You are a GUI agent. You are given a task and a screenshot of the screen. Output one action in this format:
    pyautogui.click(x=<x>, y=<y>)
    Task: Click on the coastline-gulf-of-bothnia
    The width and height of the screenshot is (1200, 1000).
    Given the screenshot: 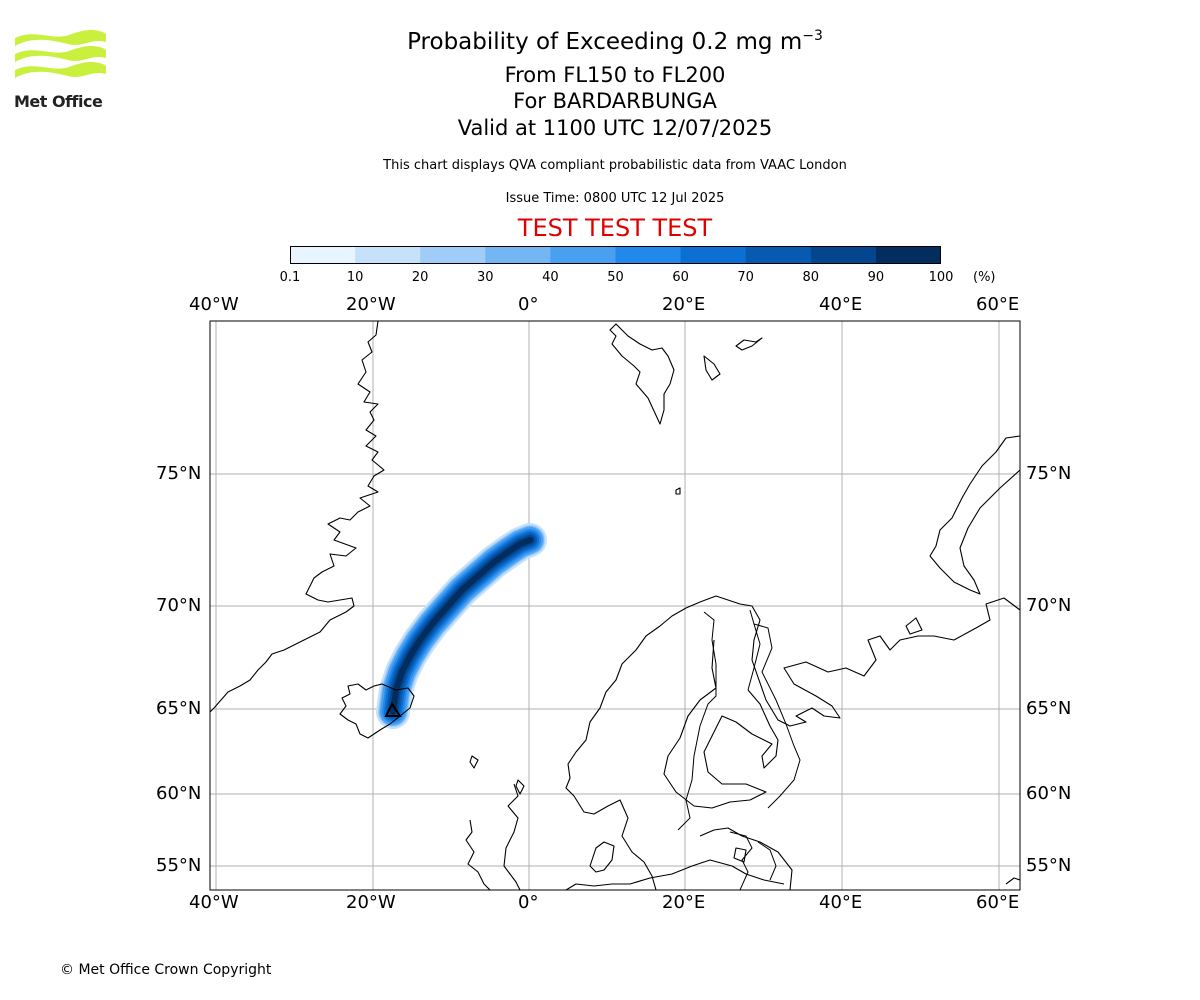 What is the action you would take?
    pyautogui.click(x=721, y=724)
    